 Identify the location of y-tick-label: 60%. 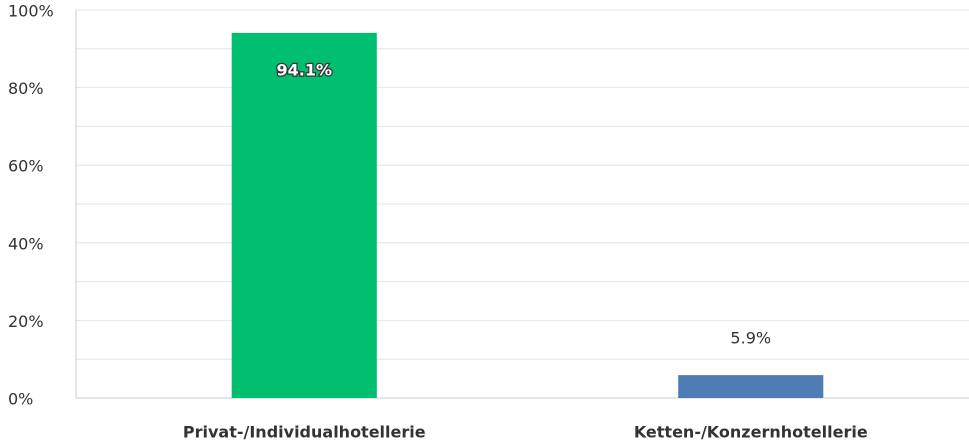
(26, 166).